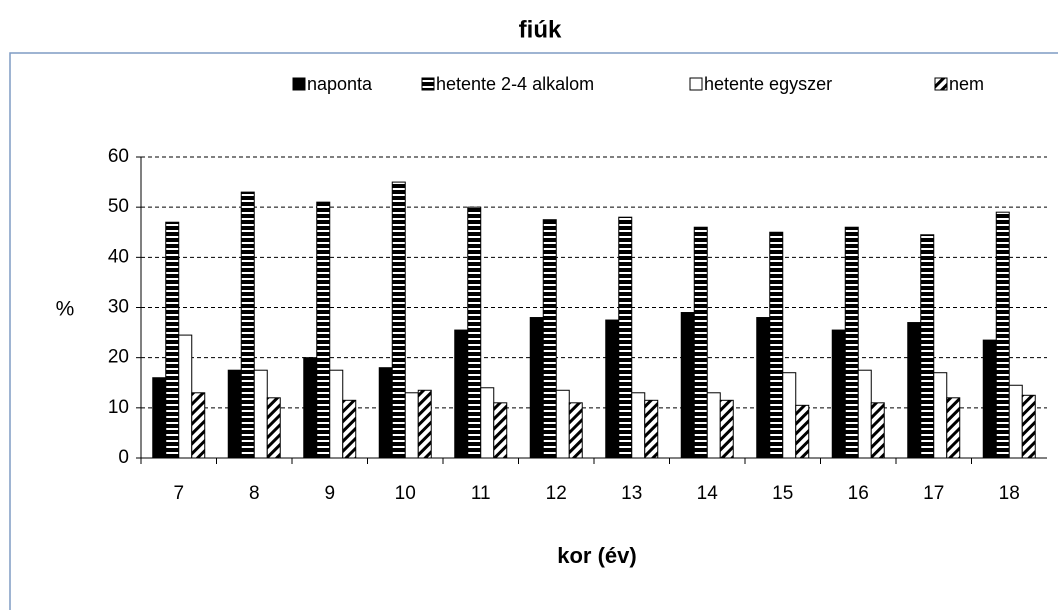 Image resolution: width=1058 pixels, height=610 pixels. Describe the element at coordinates (118, 357) in the screenshot. I see `y-tick-label: 20` at that location.